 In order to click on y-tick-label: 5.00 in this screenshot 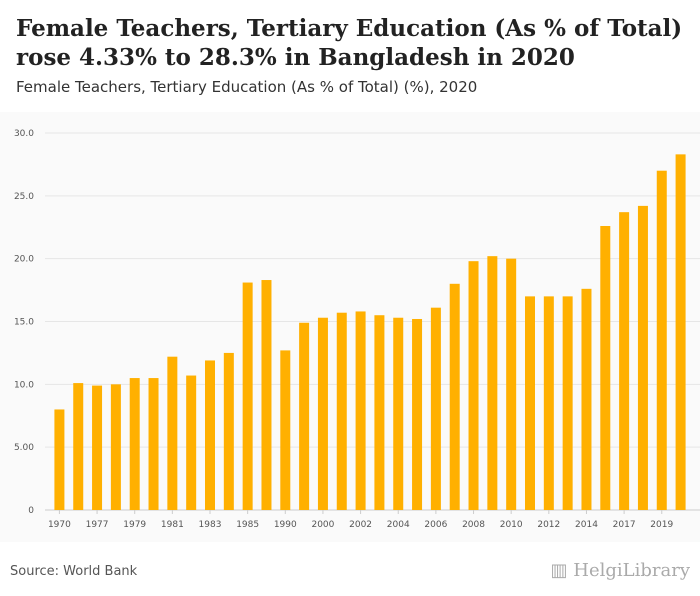, I will do `click(24, 448)`.